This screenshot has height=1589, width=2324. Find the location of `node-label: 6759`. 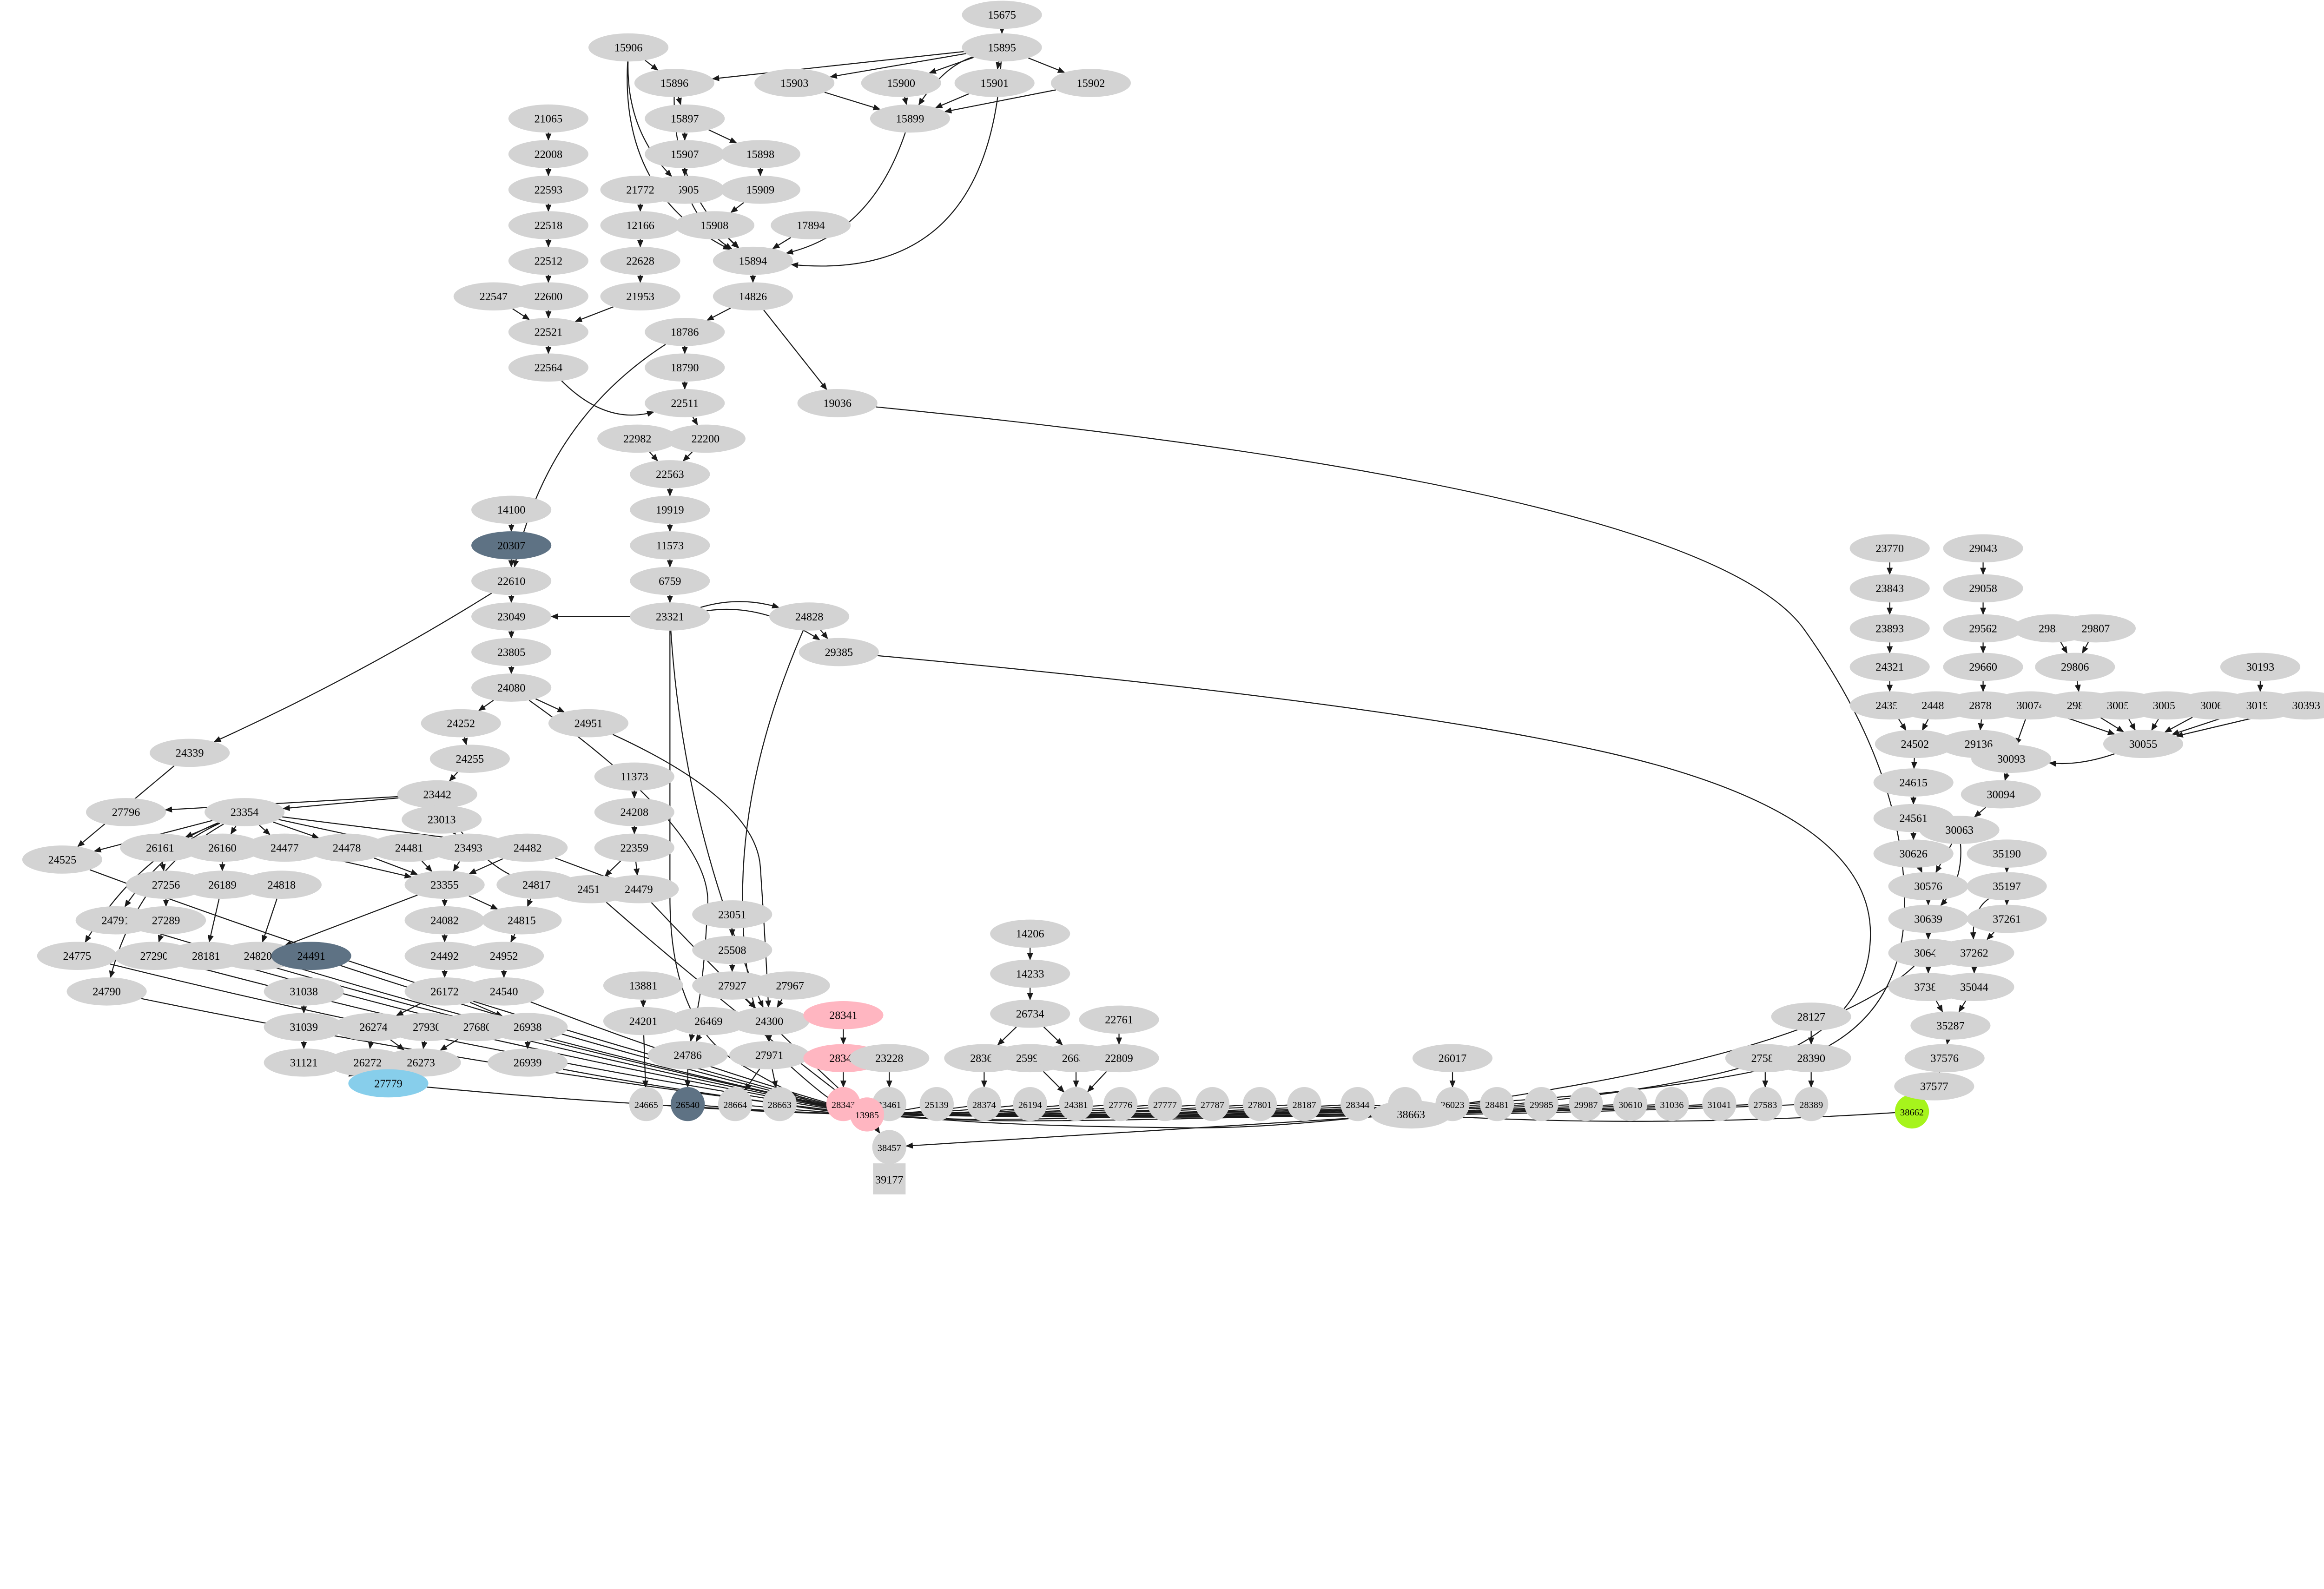

node-label: 6759 is located at coordinates (670, 581).